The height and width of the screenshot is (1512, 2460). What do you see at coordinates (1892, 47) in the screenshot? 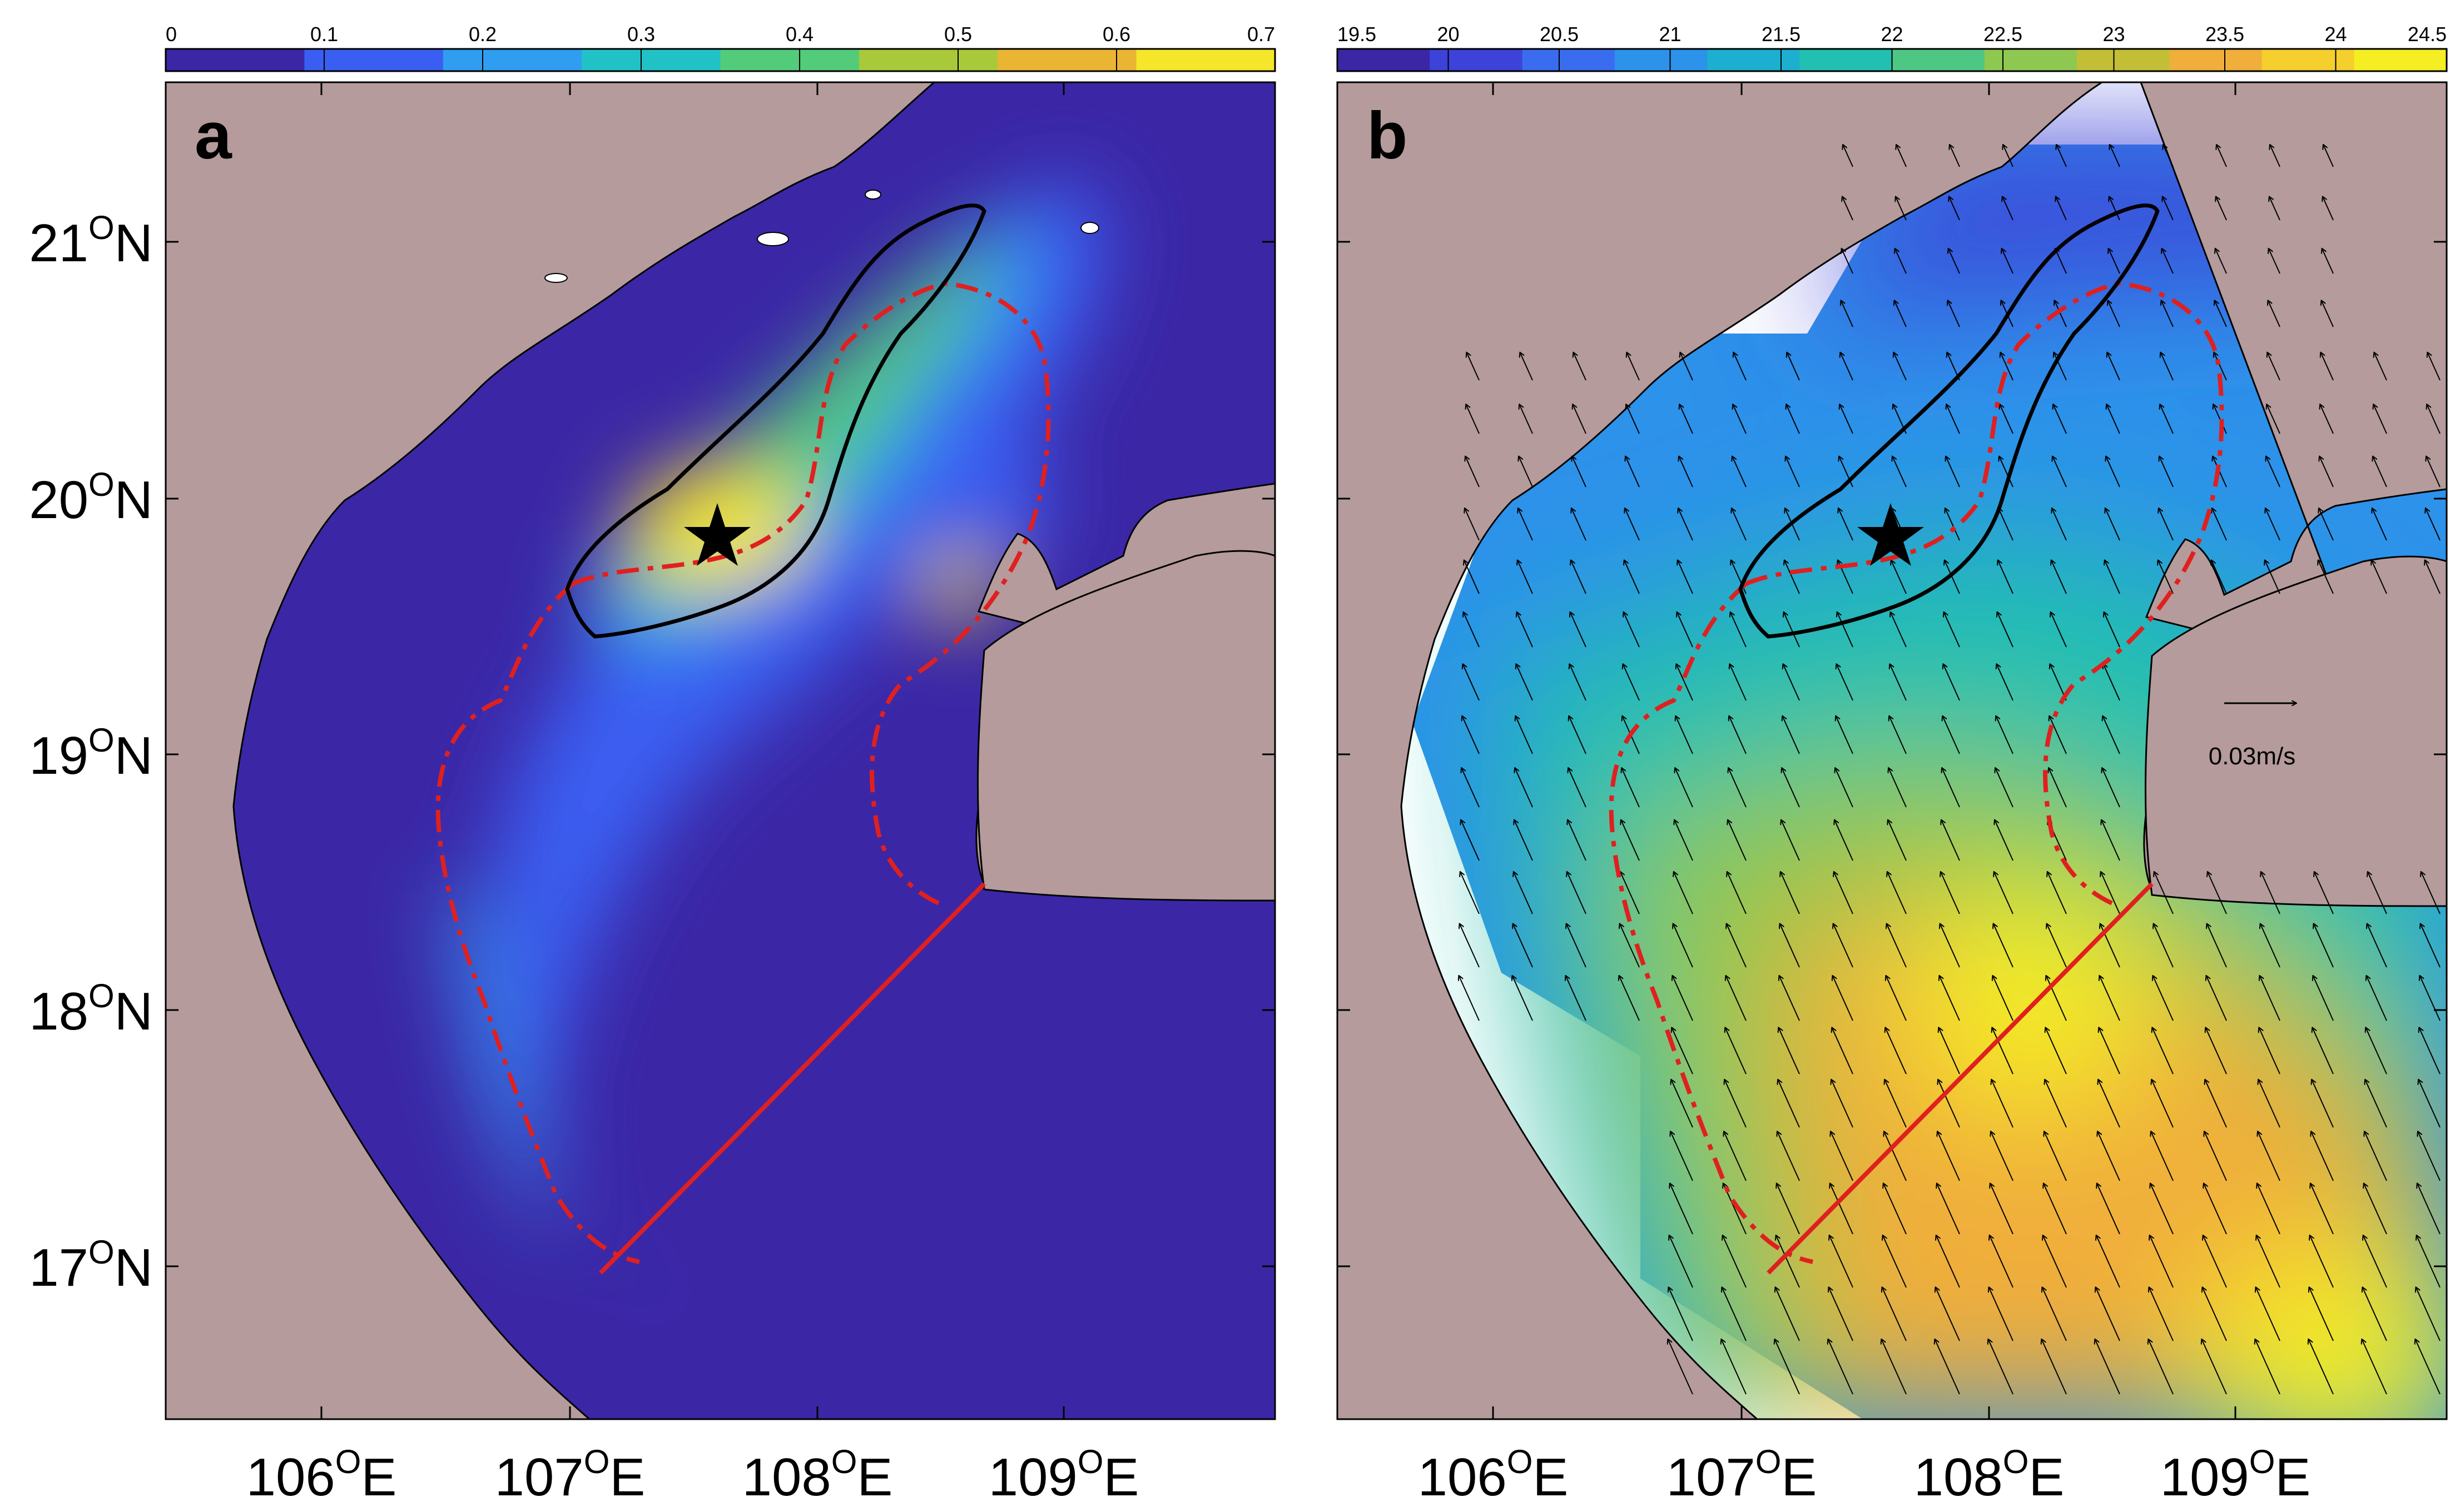
I see `colorbar-b: 19.5 20 20.5 21 21.5 22 22.5 23 23.5 24 24.5` at bounding box center [1892, 47].